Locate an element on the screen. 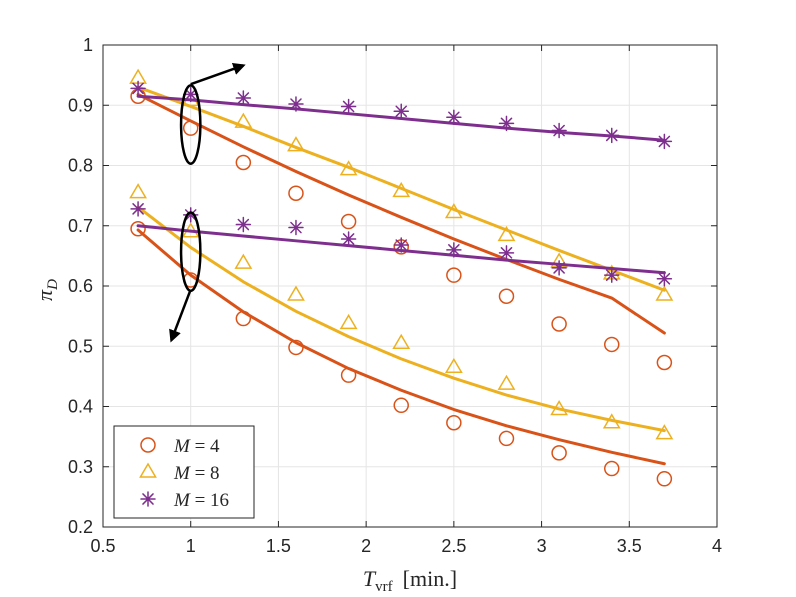 The width and height of the screenshot is (796, 597). legend-label-symbol-m-8: M is located at coordinates (182, 473).